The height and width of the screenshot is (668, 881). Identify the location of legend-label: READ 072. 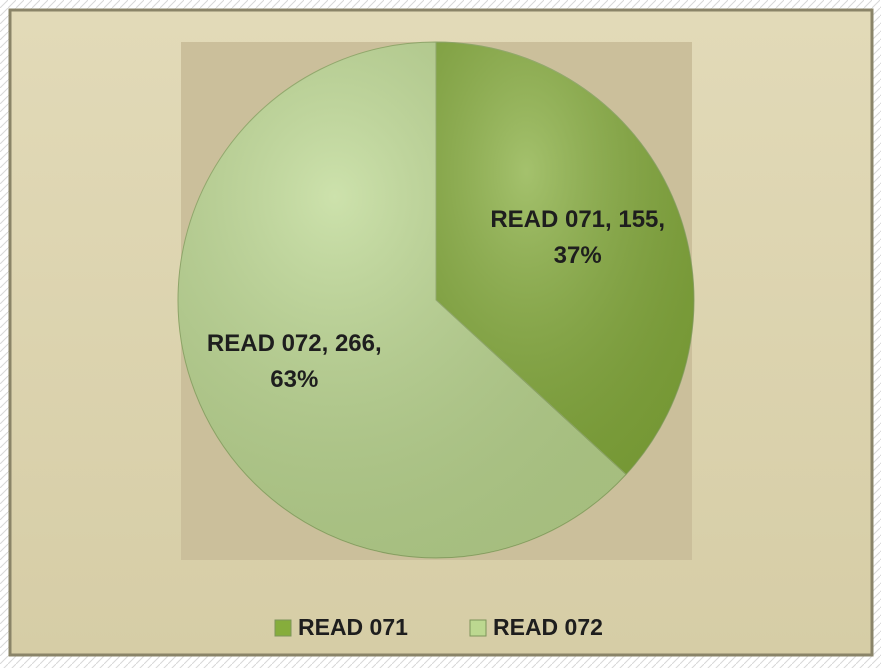
(548, 627).